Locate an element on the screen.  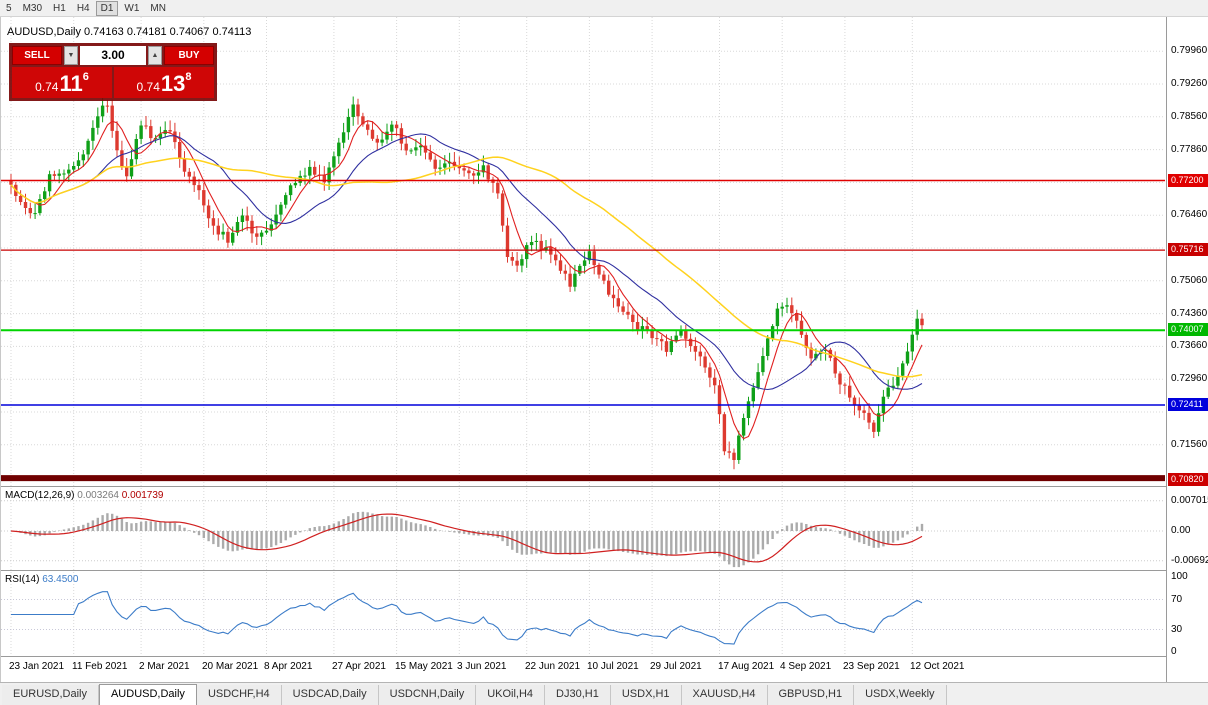
date-axis-label: 17 Aug 2021 is located at coordinates (746, 666).